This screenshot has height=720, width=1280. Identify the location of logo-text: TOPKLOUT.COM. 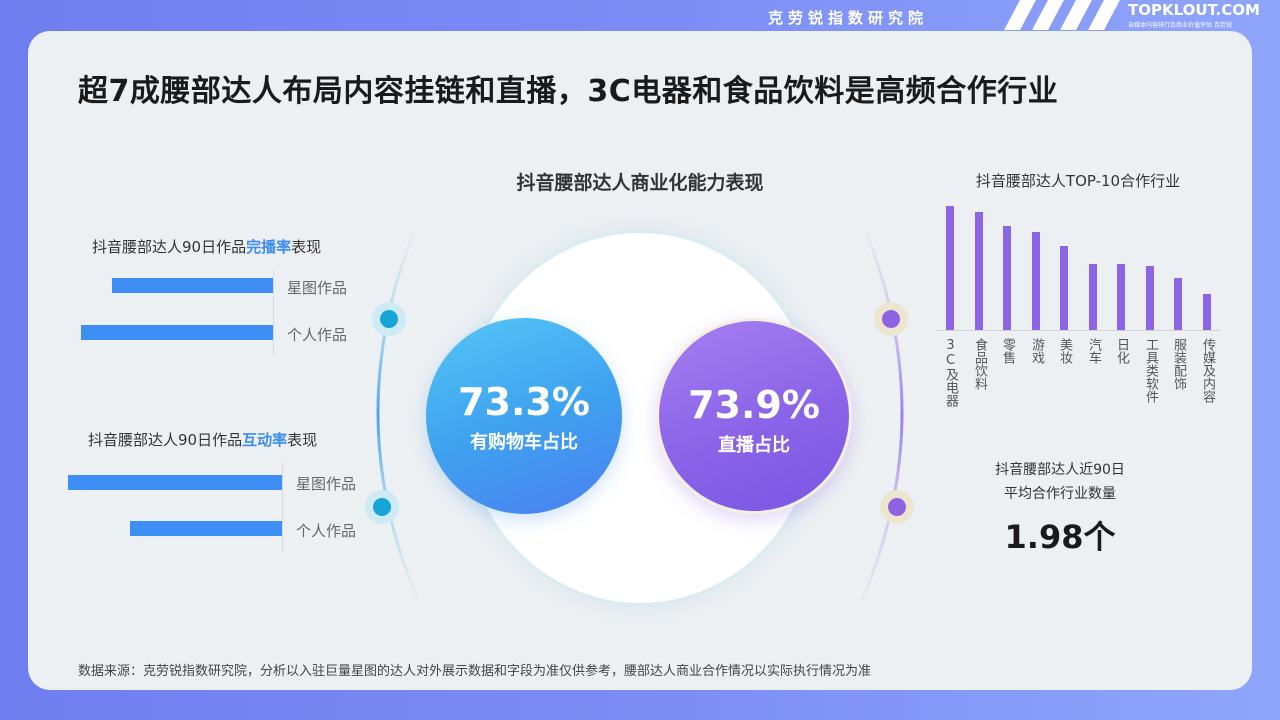
(1194, 10).